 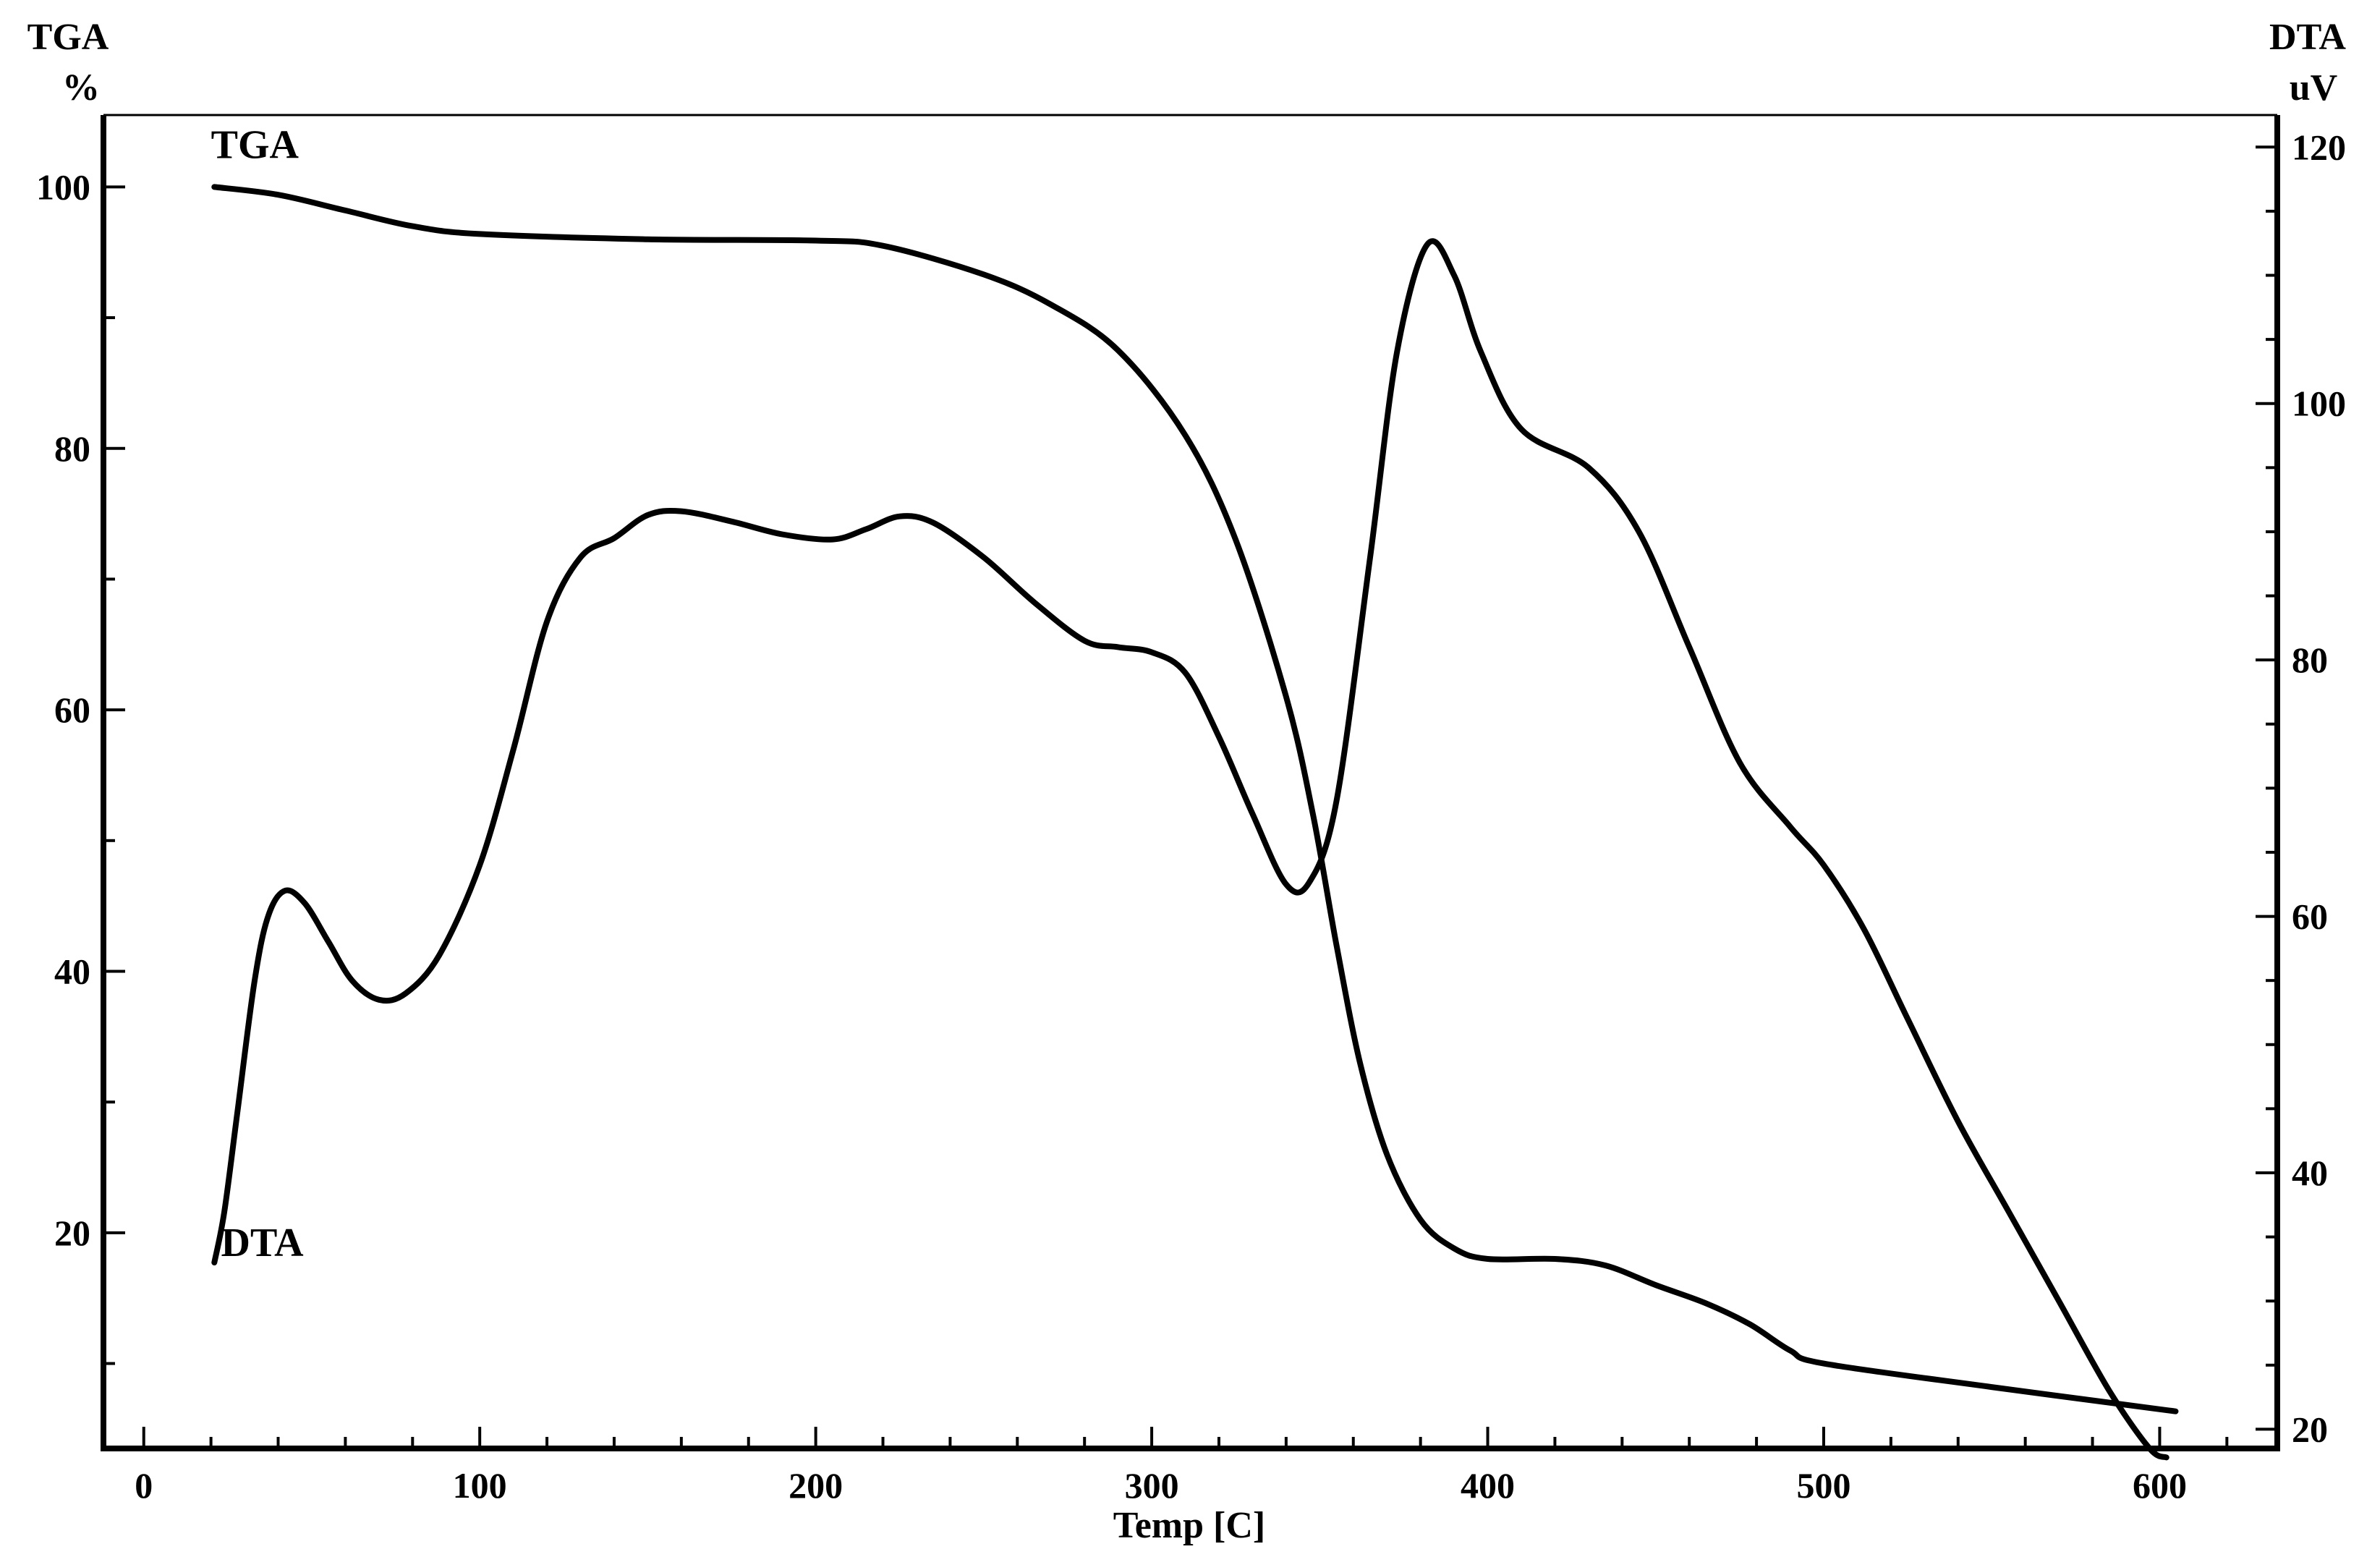 I want to click on right-tick-label: 60, so click(x=2310, y=916).